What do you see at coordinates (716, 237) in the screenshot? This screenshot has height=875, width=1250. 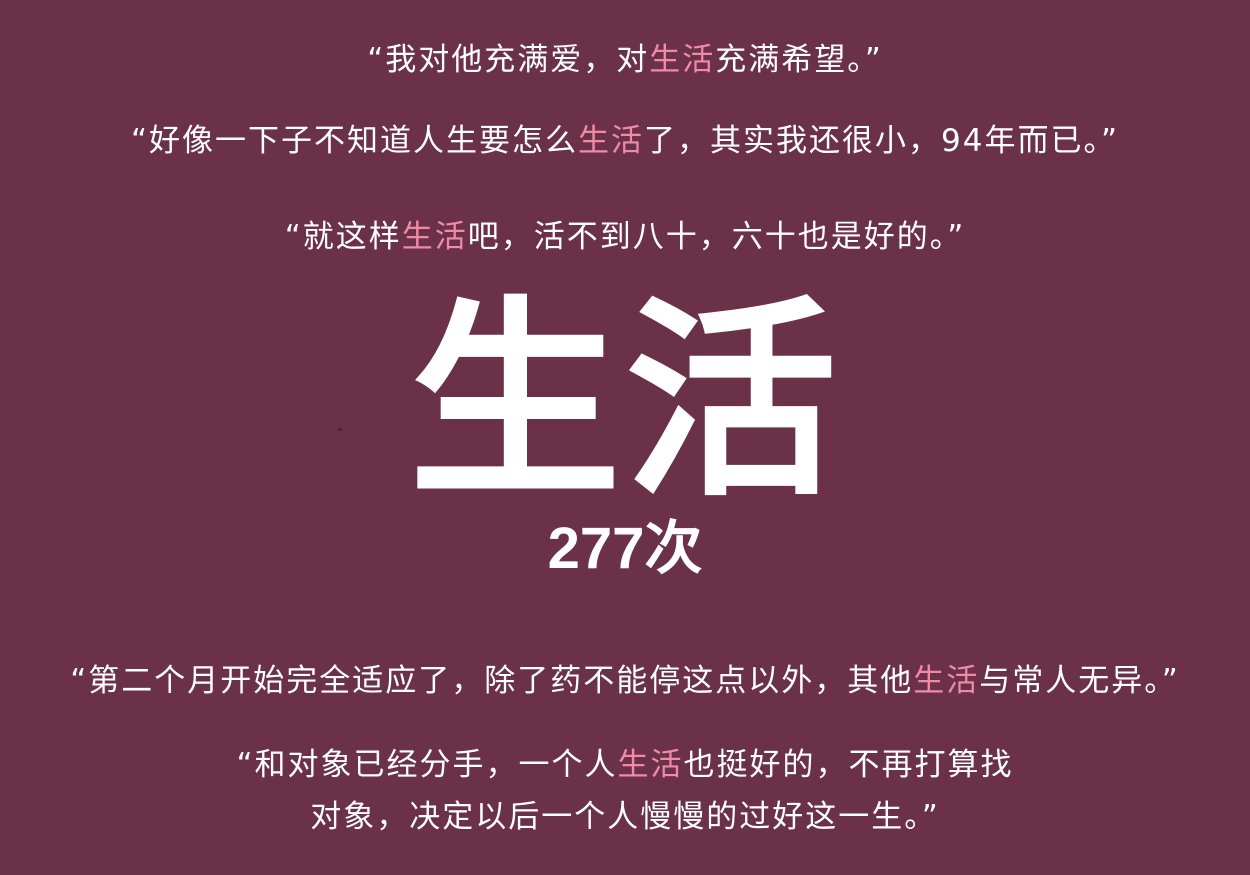 I see `quote-3-text-after: 吧，活不到八十，六十也是好的。”` at bounding box center [716, 237].